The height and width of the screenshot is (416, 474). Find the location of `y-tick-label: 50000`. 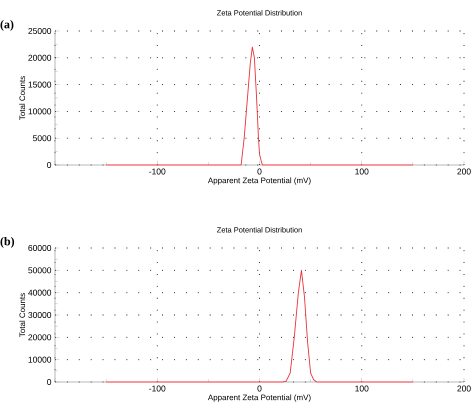

y-tick-label: 50000 is located at coordinates (40, 270).